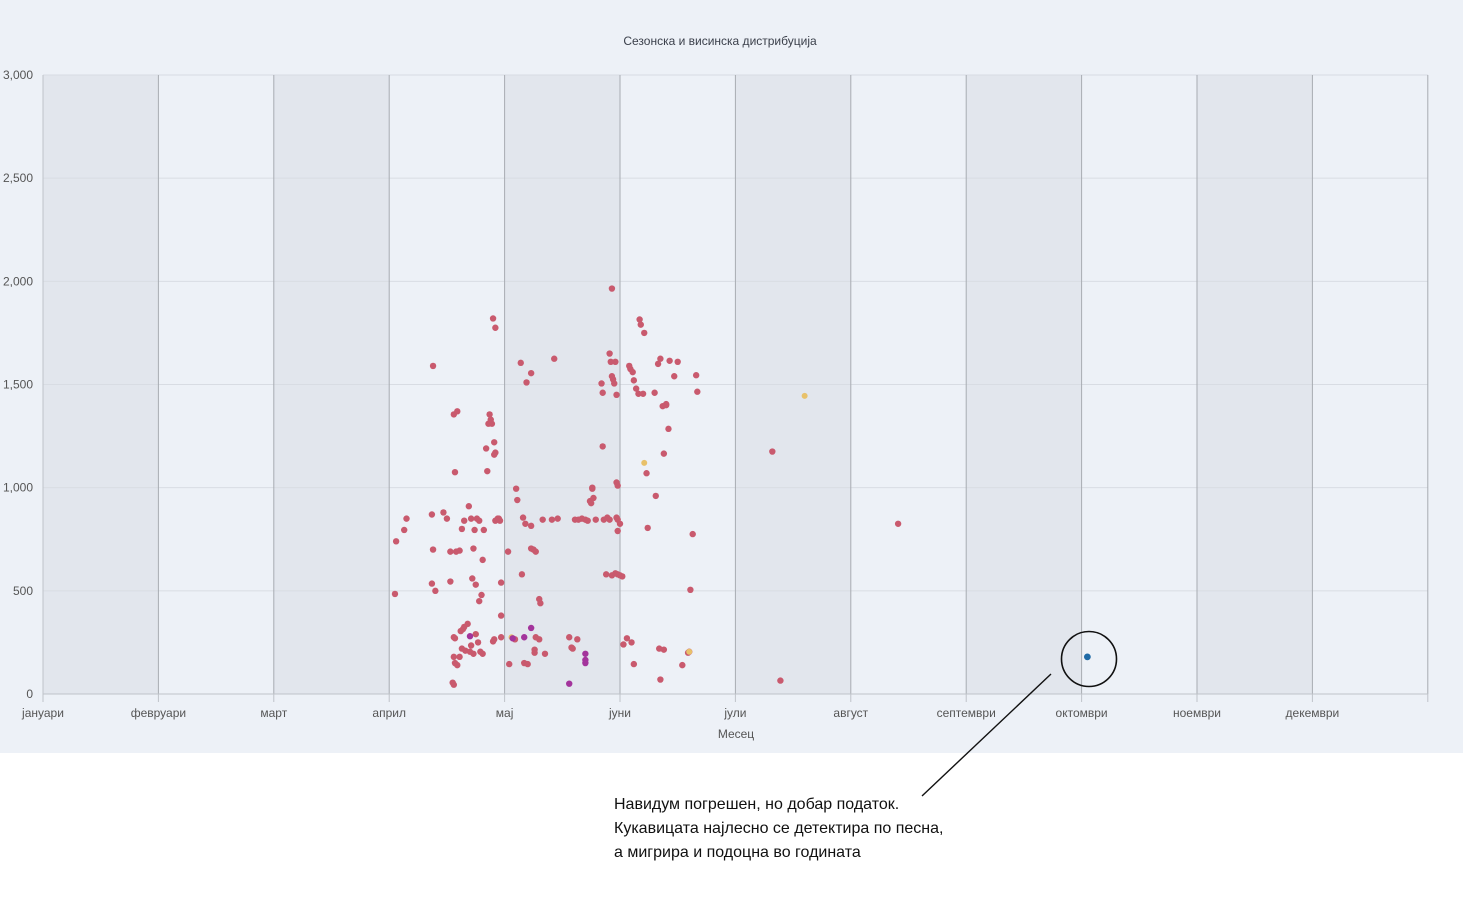 The height and width of the screenshot is (900, 1463). I want to click on x-tick-label: мај, so click(505, 713).